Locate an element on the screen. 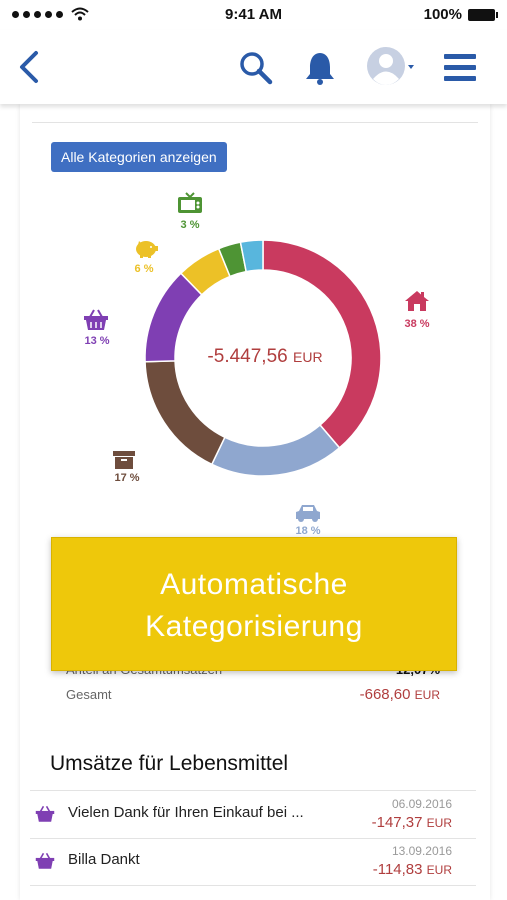 This screenshot has width=507, height=900. top-divider is located at coordinates (255, 122).